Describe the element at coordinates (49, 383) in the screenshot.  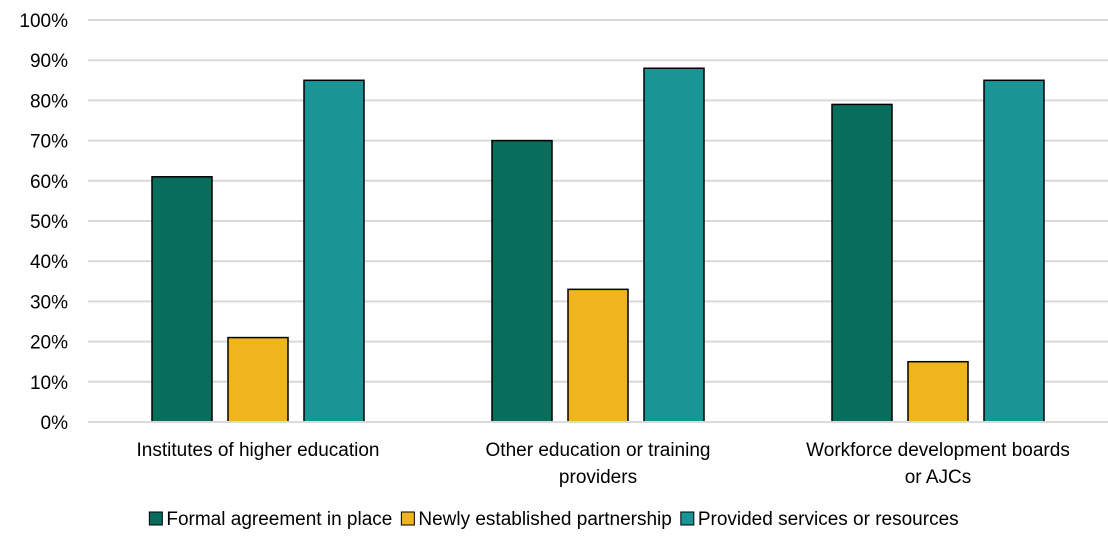
I see `y-tick-label: 10%` at that location.